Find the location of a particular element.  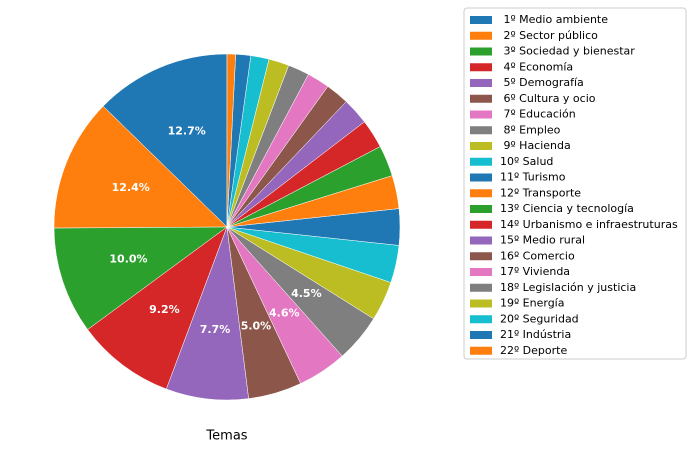

legend-label: 8º Empleo is located at coordinates (530, 129).